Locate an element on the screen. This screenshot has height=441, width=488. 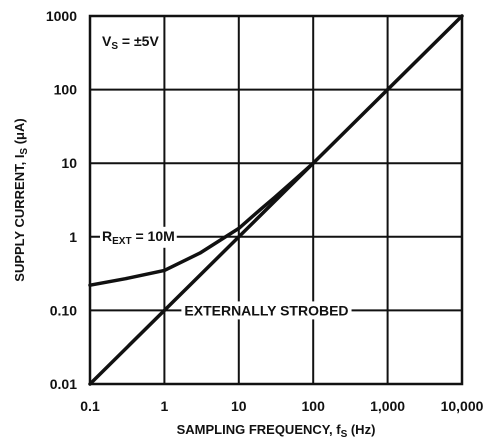
series-label-rext-10m: REXT = 10M is located at coordinates (138, 237).